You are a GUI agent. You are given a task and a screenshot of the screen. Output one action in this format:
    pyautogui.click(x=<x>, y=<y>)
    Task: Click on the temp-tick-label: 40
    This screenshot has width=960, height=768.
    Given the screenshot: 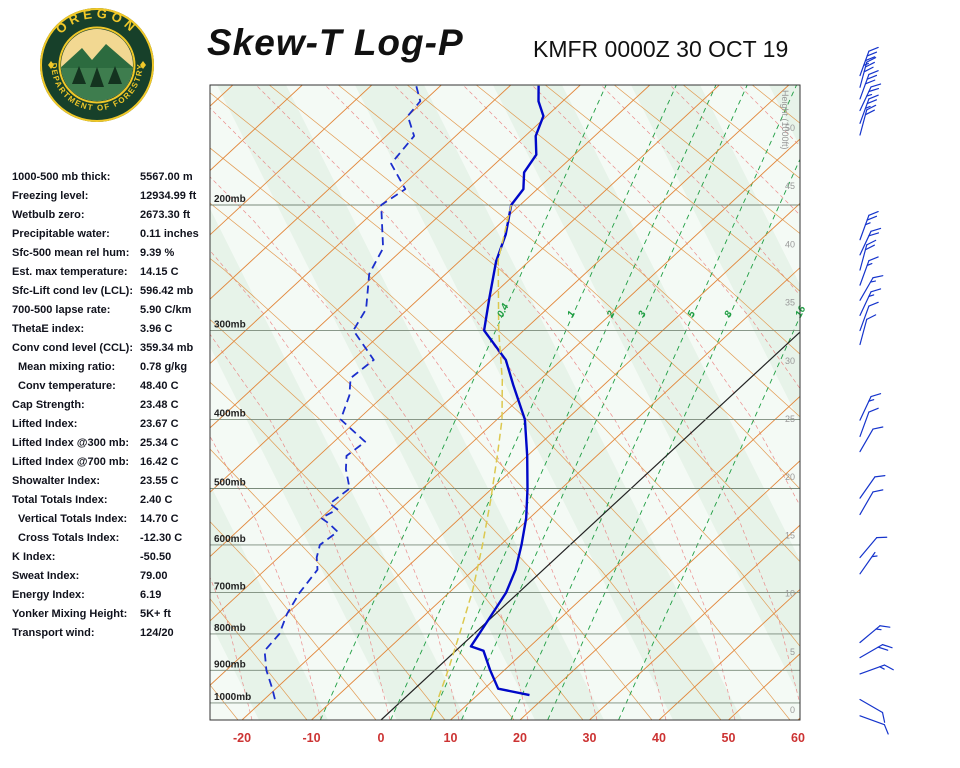 What is the action you would take?
    pyautogui.click(x=659, y=738)
    